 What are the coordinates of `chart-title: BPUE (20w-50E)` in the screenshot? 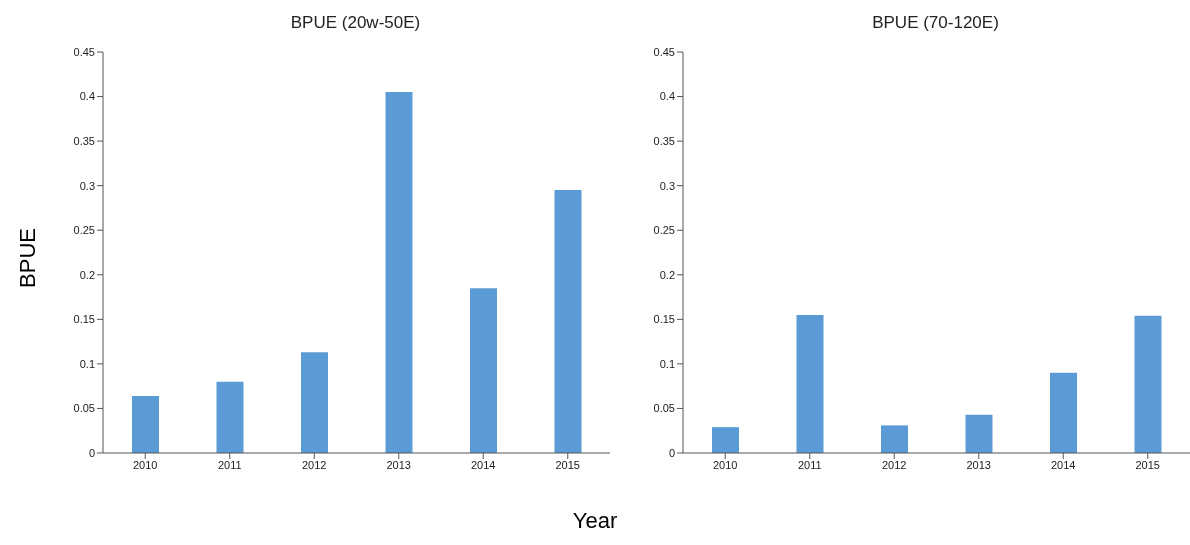 It's located at (355, 23).